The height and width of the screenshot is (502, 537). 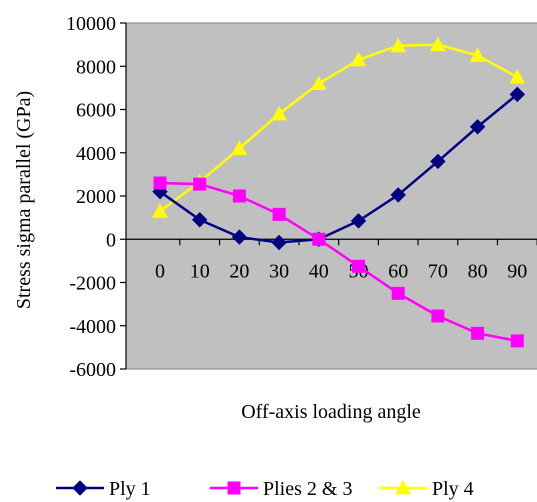 I want to click on legend-item: Ply 4, so click(x=426, y=489).